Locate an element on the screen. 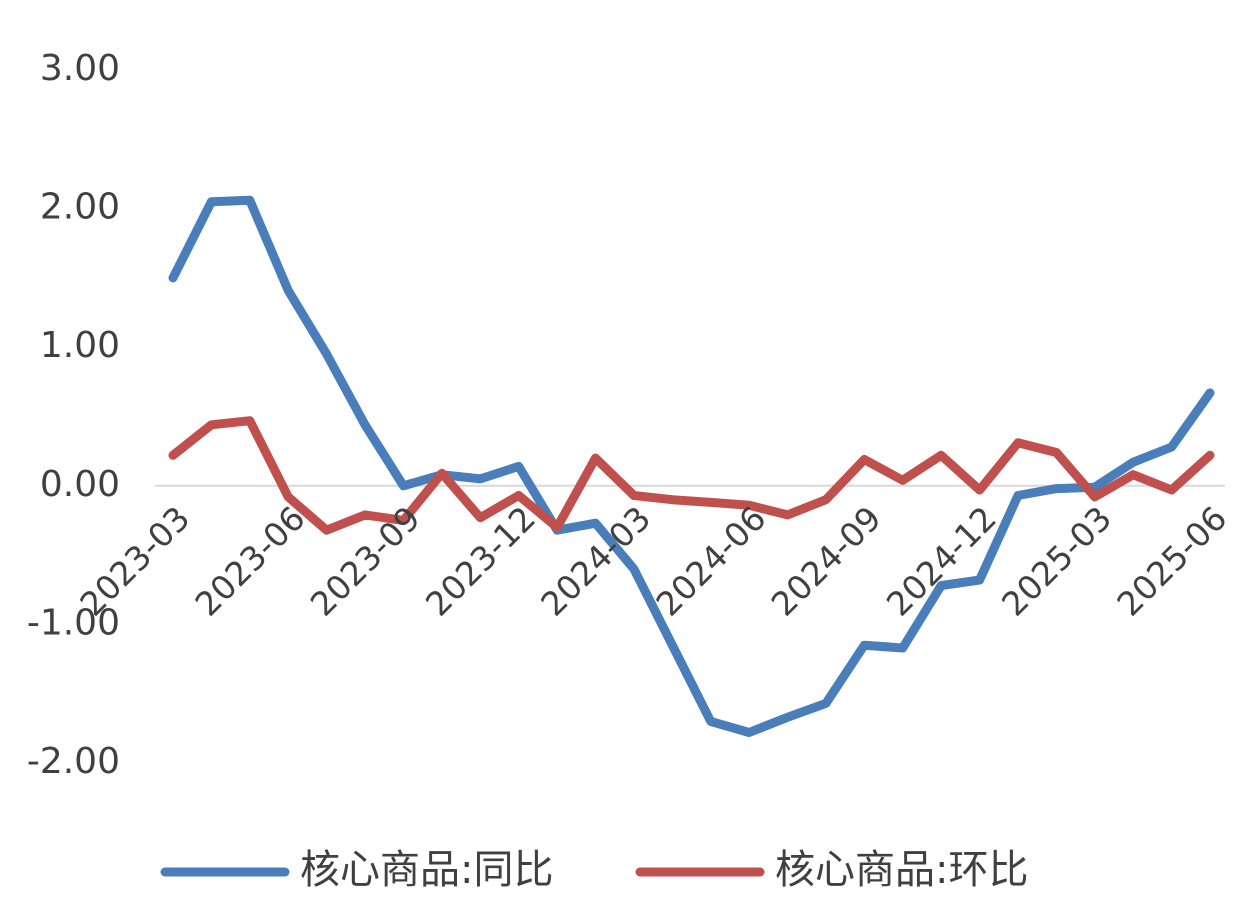 Image resolution: width=1242 pixels, height=915 pixels. y-tick-label: 3.00 is located at coordinates (80, 68).